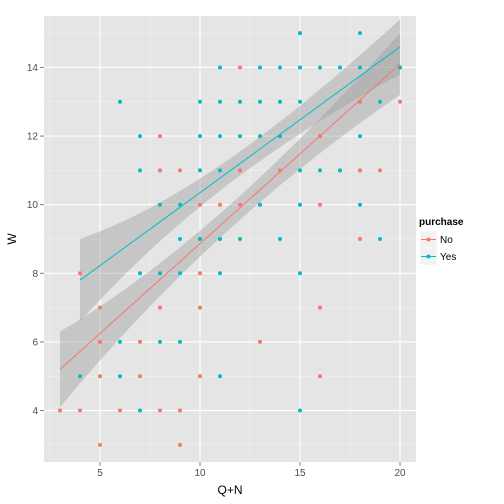 The height and width of the screenshot is (504, 504). What do you see at coordinates (35, 342) in the screenshot?
I see `y-tick-label: 6` at bounding box center [35, 342].